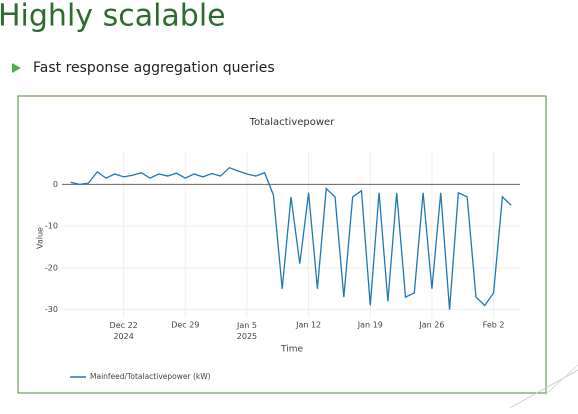 Image resolution: width=578 pixels, height=414 pixels. I want to click on x-tick-label: Jan 5 2025, so click(246, 331).